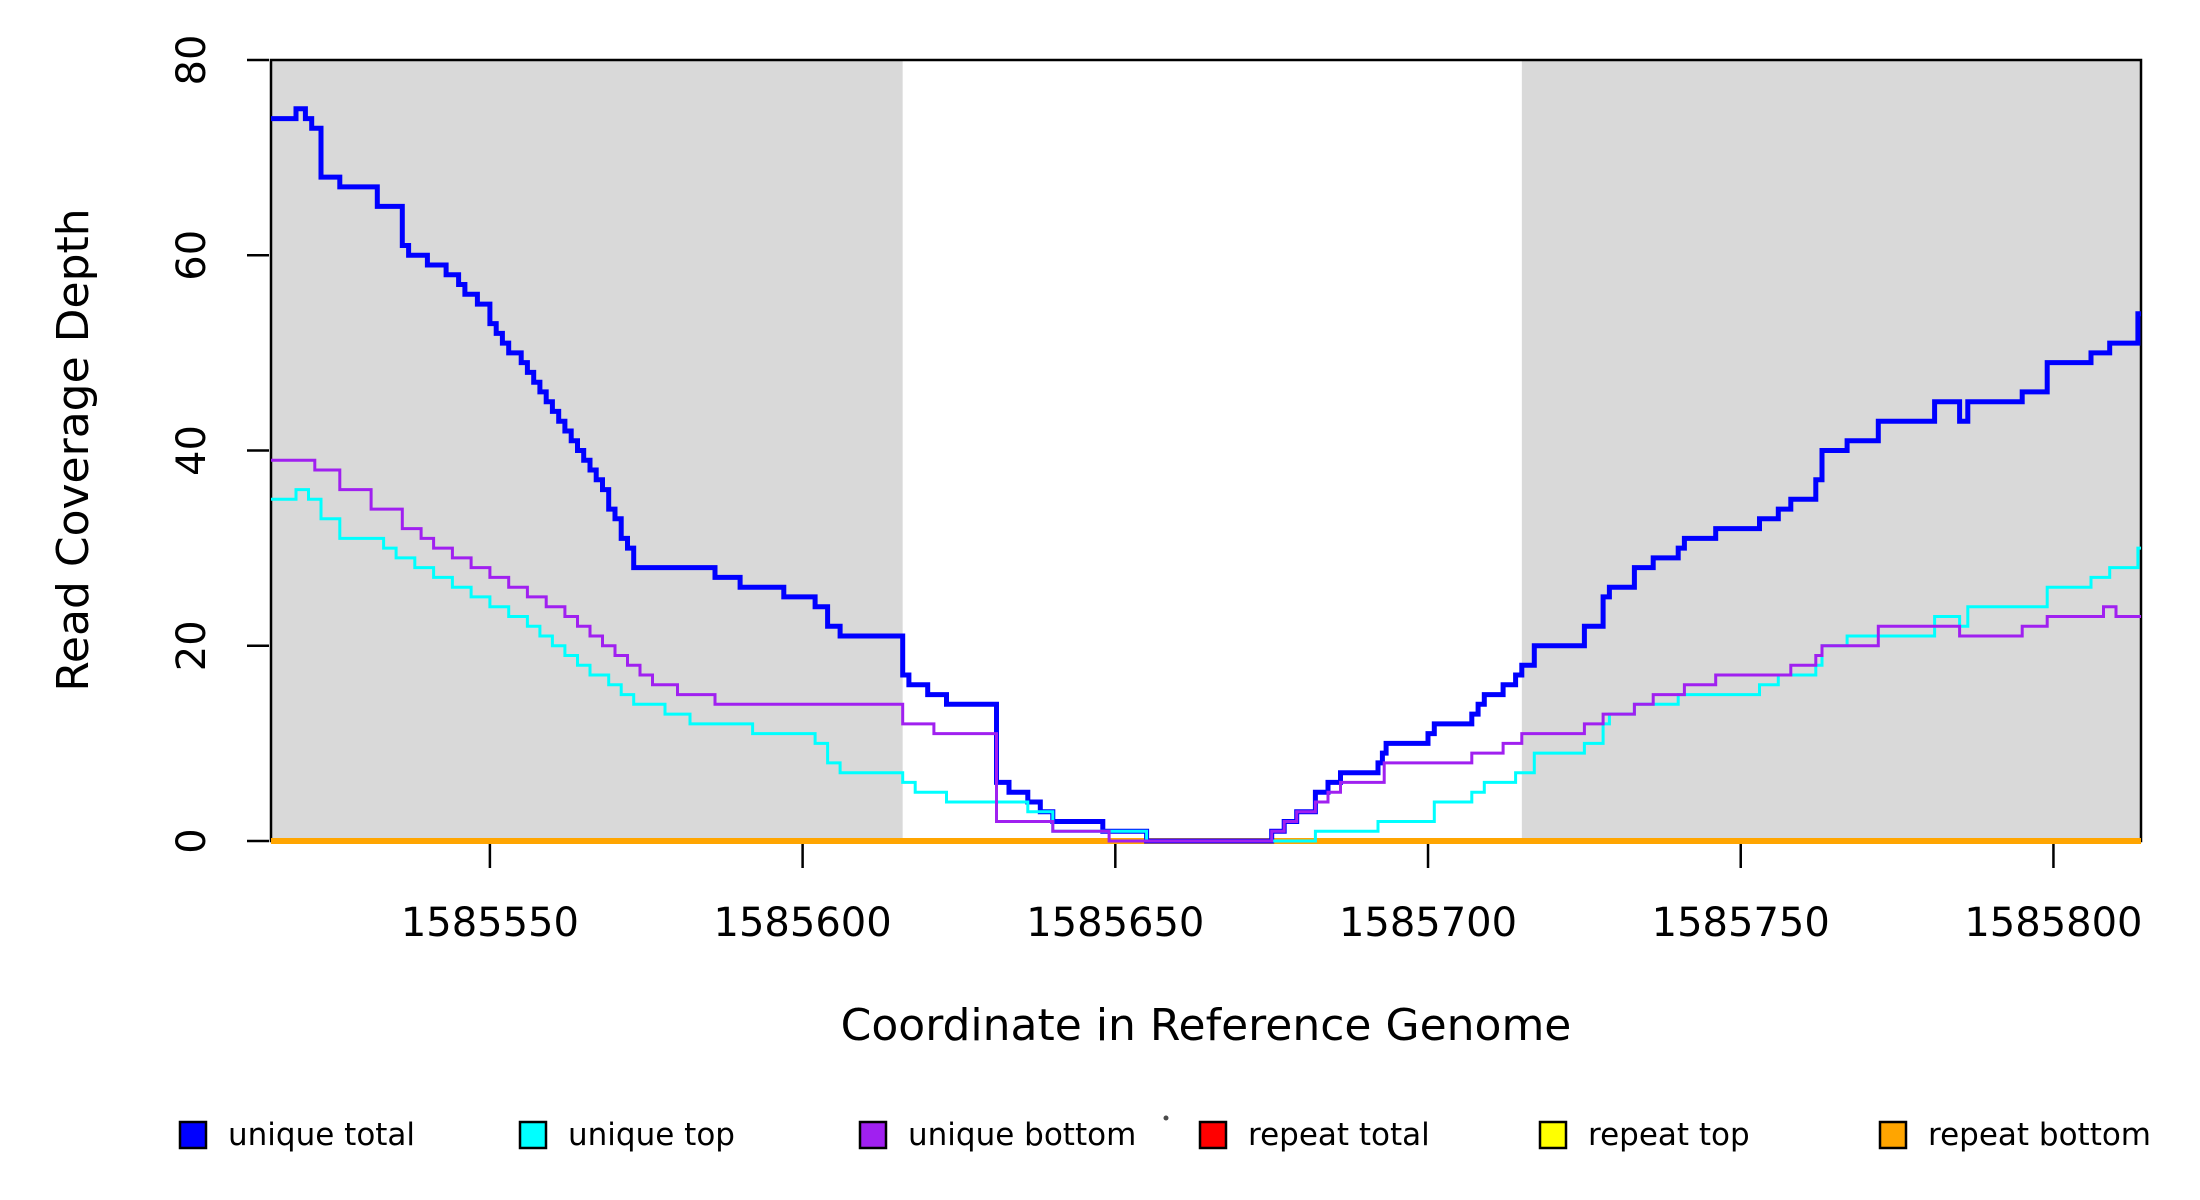 The height and width of the screenshot is (1200, 2200). What do you see at coordinates (219, 444) in the screenshot?
I see `y-axis-ticks: 0 20 40 60 80` at bounding box center [219, 444].